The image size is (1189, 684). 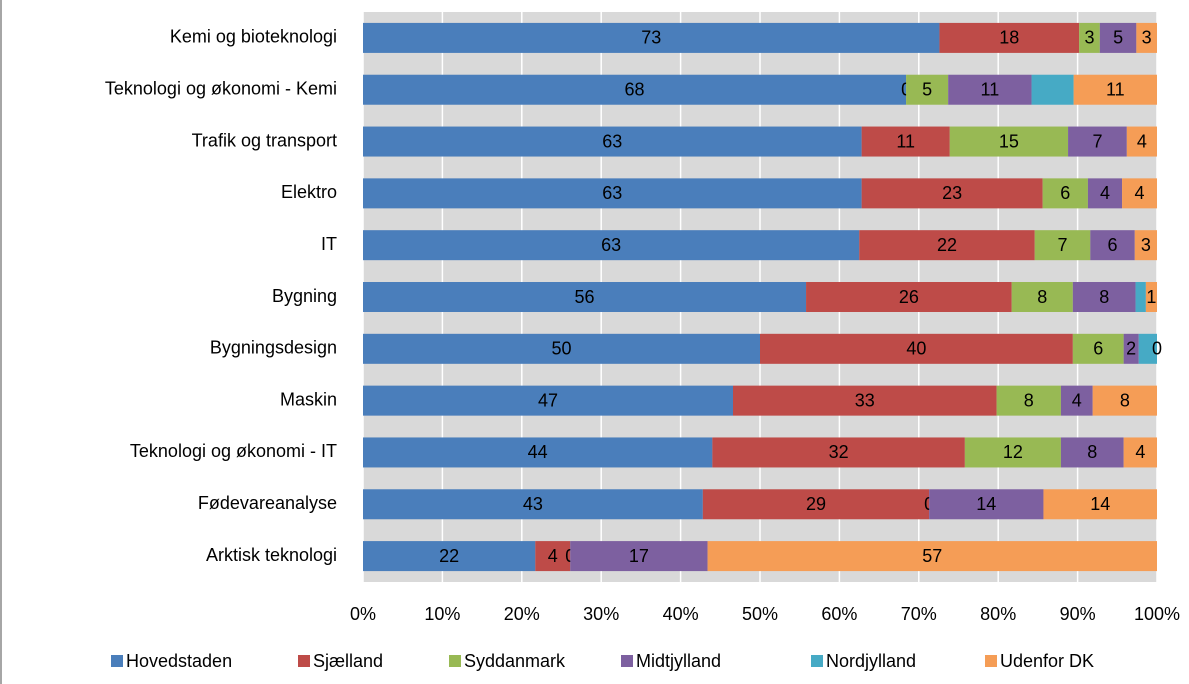 I want to click on data-label: 73, so click(x=651, y=38).